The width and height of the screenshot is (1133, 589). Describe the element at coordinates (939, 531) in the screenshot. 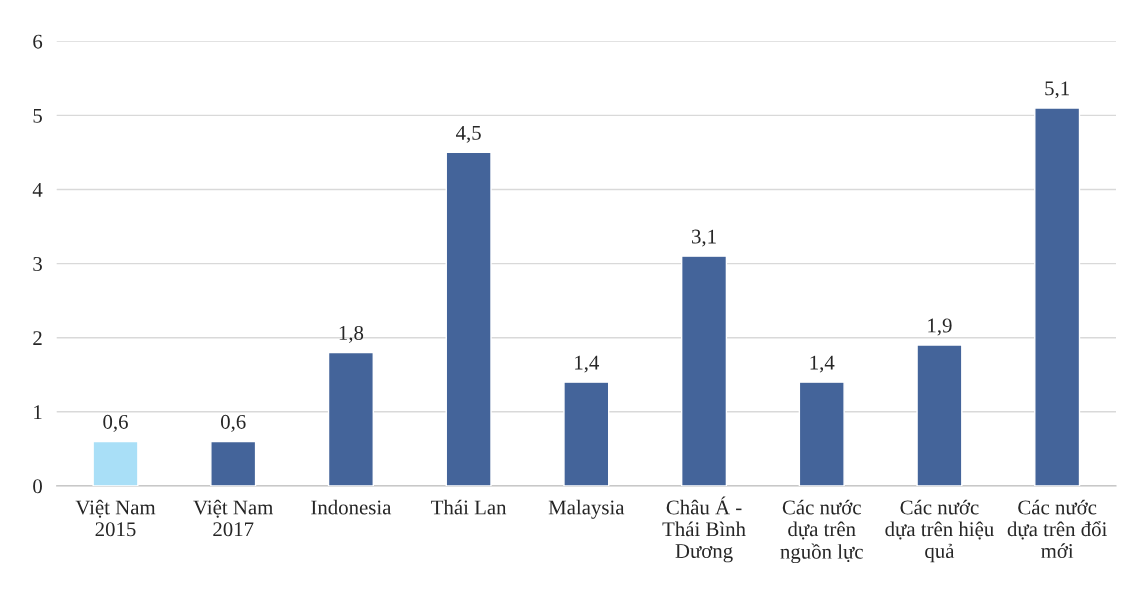

I see `x-tick-label: Các nước dựa trên hiệu quả` at that location.